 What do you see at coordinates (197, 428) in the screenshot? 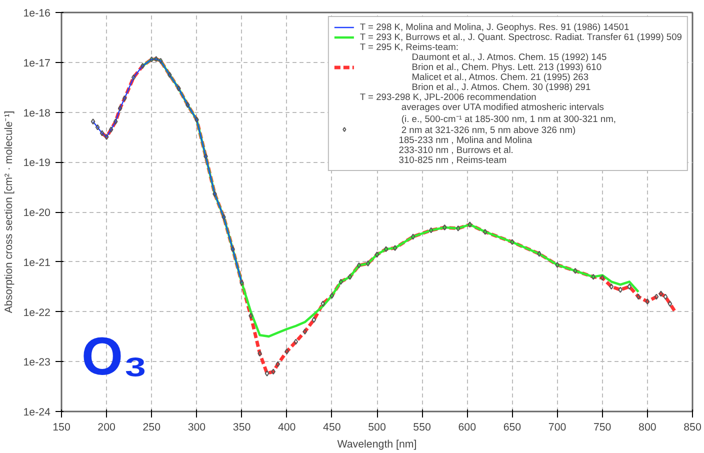
I see `x-tick-label: 300` at bounding box center [197, 428].